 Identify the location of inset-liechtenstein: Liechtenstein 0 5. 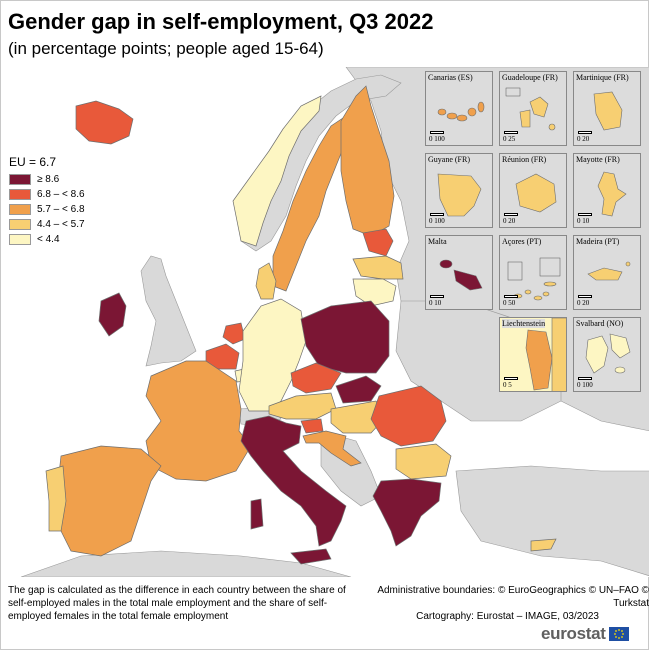
(533, 354).